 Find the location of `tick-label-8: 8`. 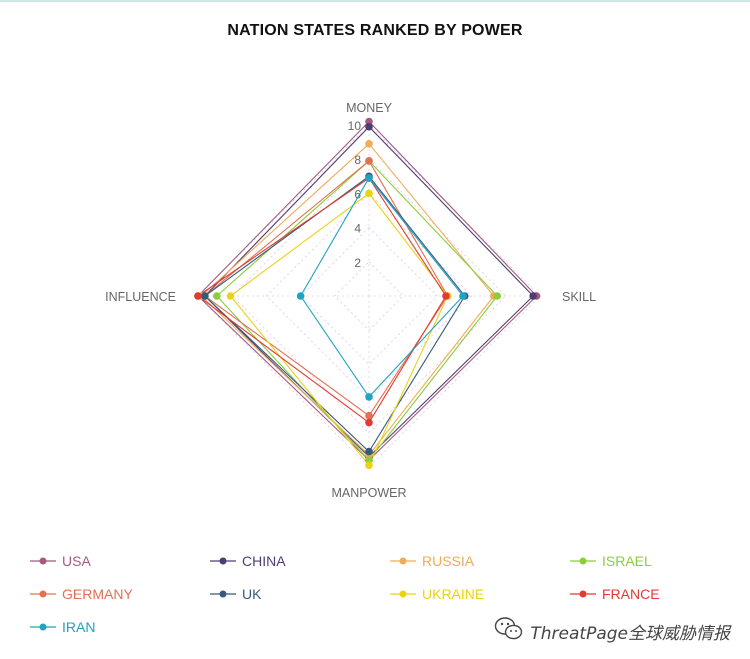

tick-label-8: 8 is located at coordinates (357, 160).